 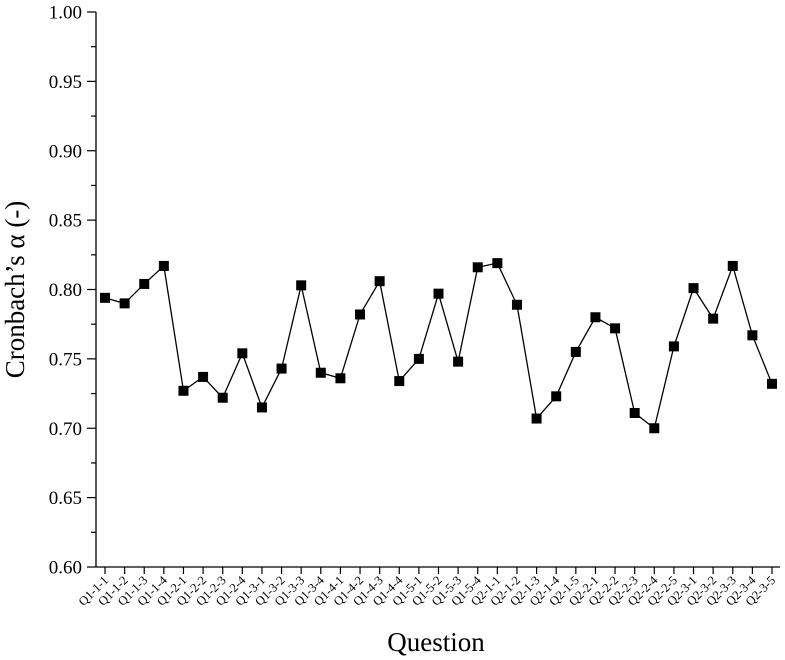 What do you see at coordinates (65, 429) in the screenshot?
I see `y-tick-label: 0.70` at bounding box center [65, 429].